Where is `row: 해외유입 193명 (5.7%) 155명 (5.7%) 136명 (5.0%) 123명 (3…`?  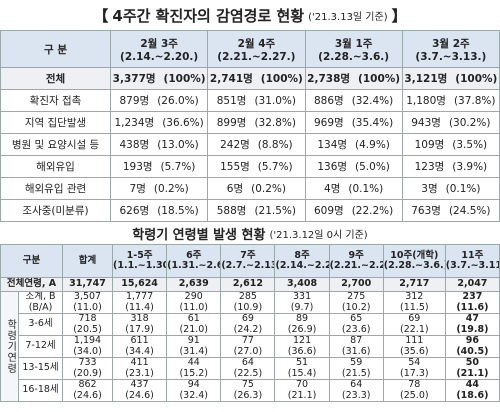 row: 해외유입 193명 (5.7%) 155명 (5.7%) 136명 (5.0%) 123명 (3… is located at coordinates (250, 166).